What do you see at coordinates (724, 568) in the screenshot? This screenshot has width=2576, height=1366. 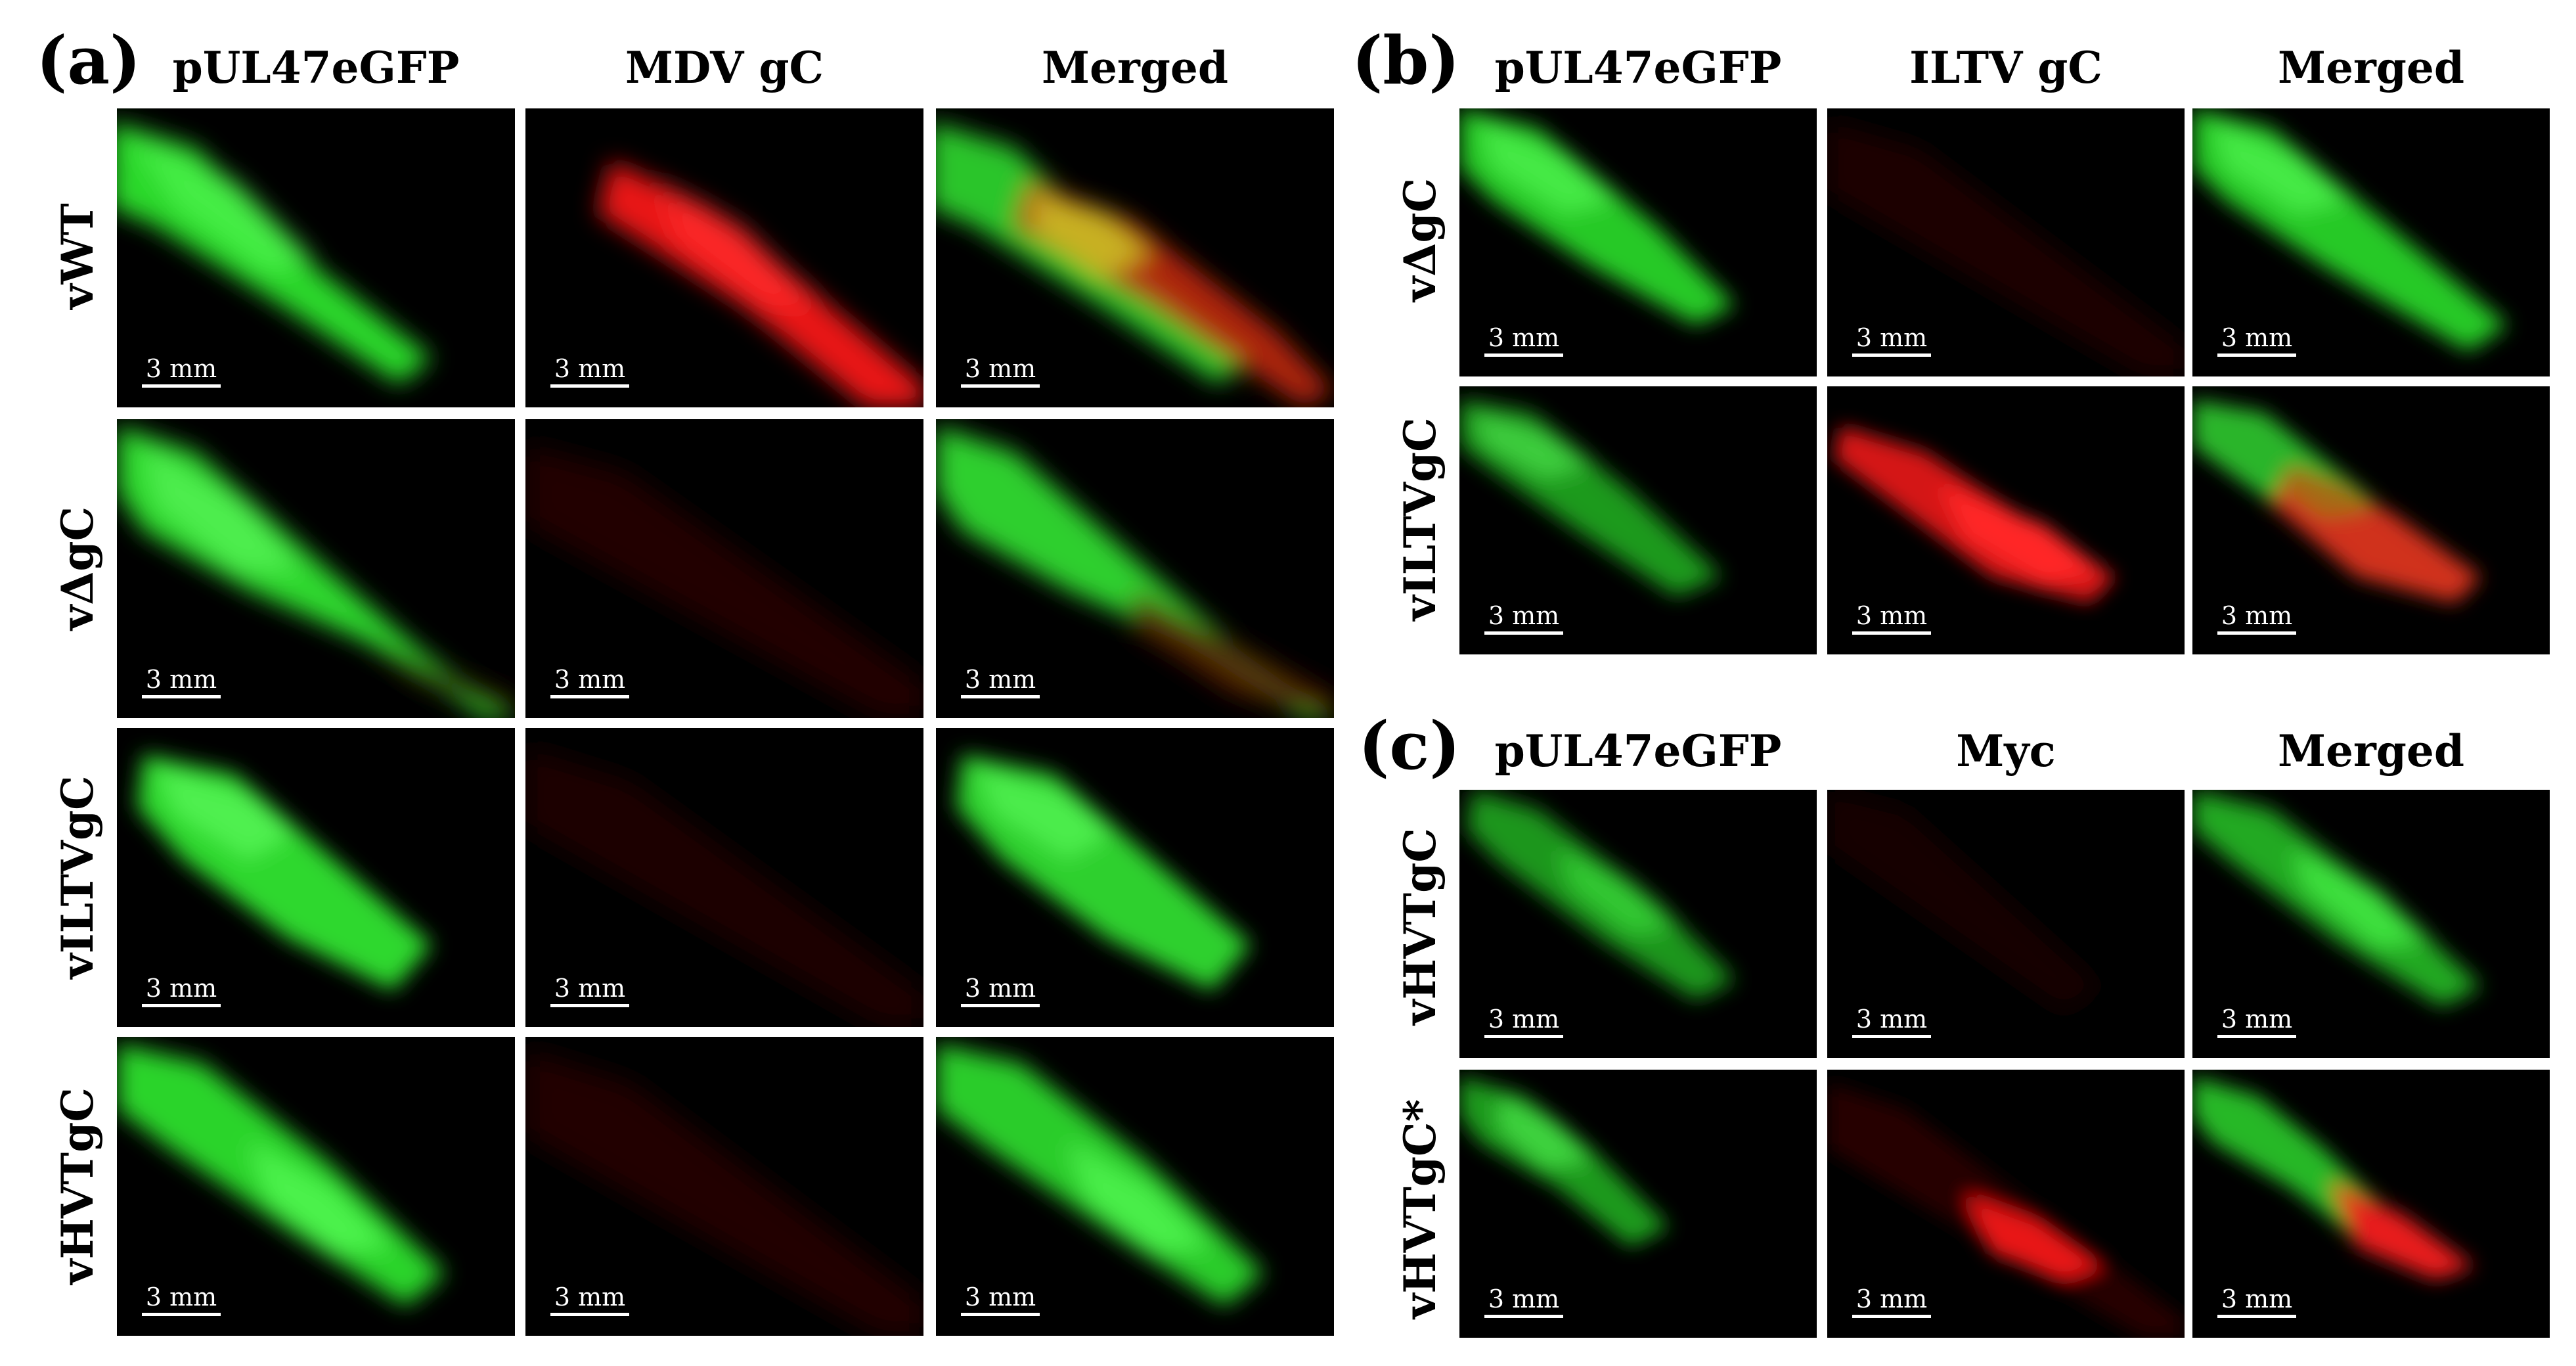 I see `micrograph-a-vdeltagc-red: 3 mm` at bounding box center [724, 568].